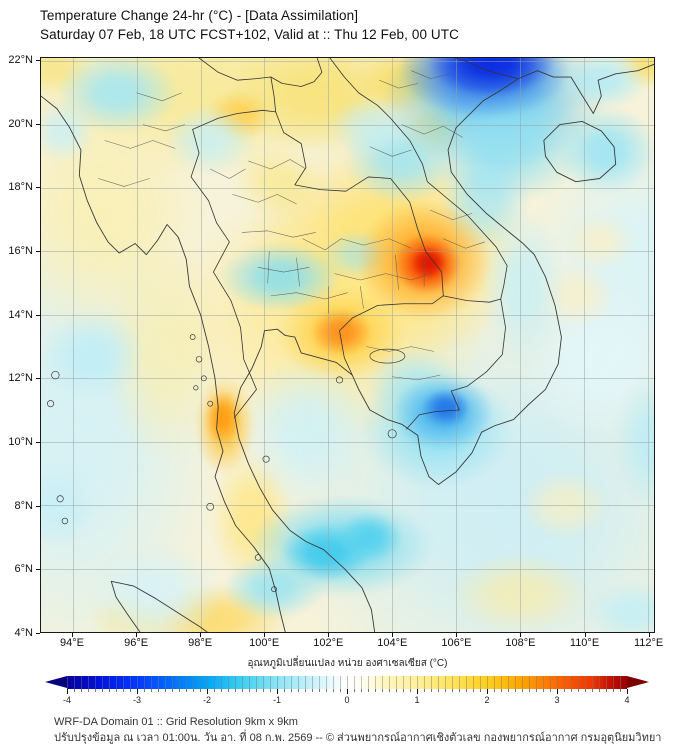  Describe the element at coordinates (23, 633) in the screenshot. I see `y-axis-tick-label: 4°N` at that location.